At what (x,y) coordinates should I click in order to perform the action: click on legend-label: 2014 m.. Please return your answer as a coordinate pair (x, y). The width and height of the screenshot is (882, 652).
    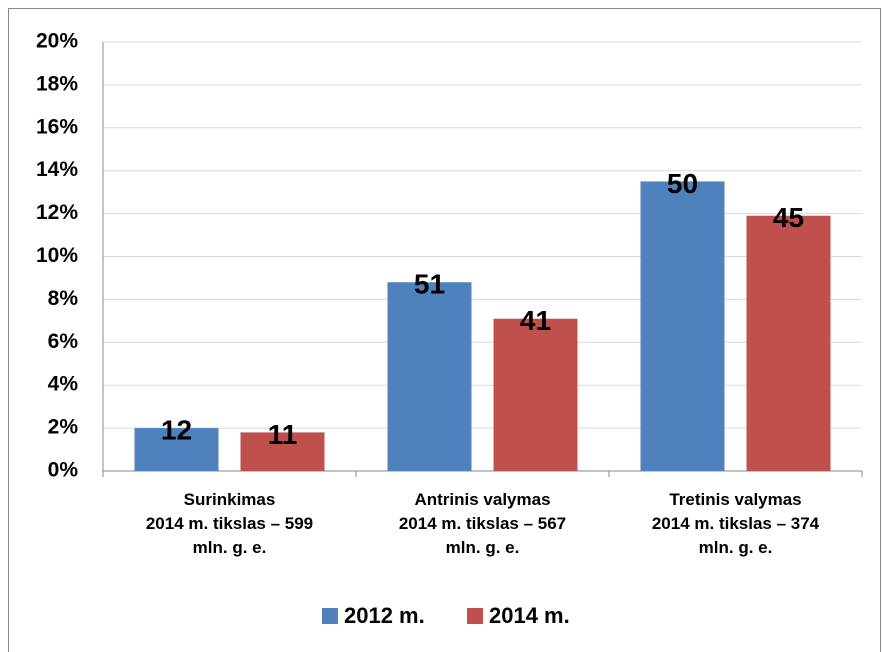
    Looking at the image, I should click on (529, 615).